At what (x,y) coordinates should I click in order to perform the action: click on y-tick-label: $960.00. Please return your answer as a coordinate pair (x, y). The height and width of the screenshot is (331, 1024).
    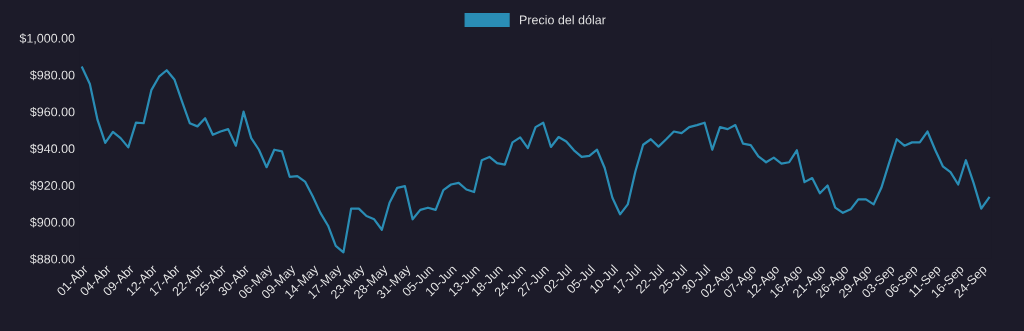
    Looking at the image, I should click on (52, 112).